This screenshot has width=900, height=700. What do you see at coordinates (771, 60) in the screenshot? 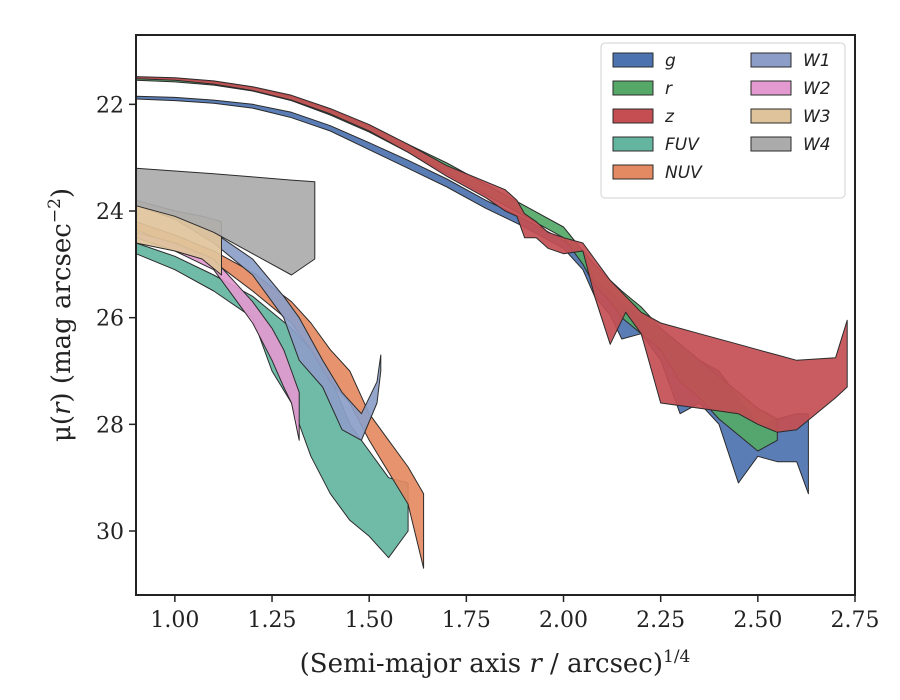
I see `legend-swatch-w1` at bounding box center [771, 60].